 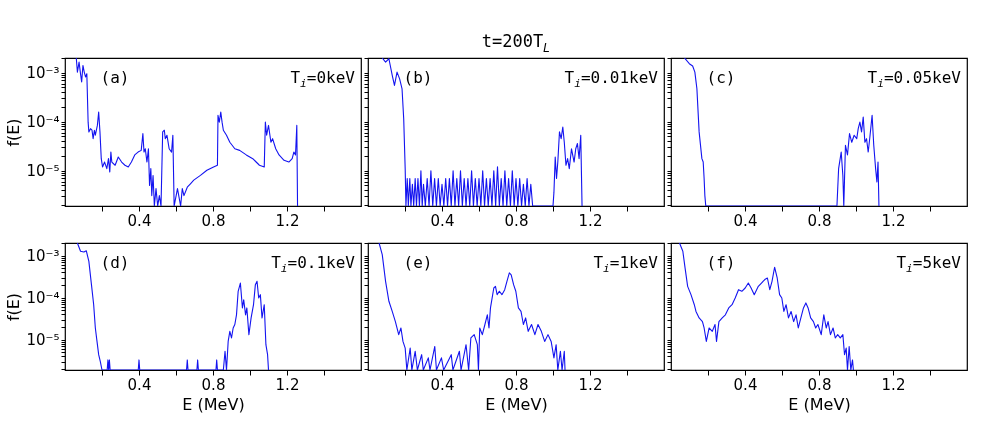 I want to click on annotation: (b), so click(x=418, y=77).